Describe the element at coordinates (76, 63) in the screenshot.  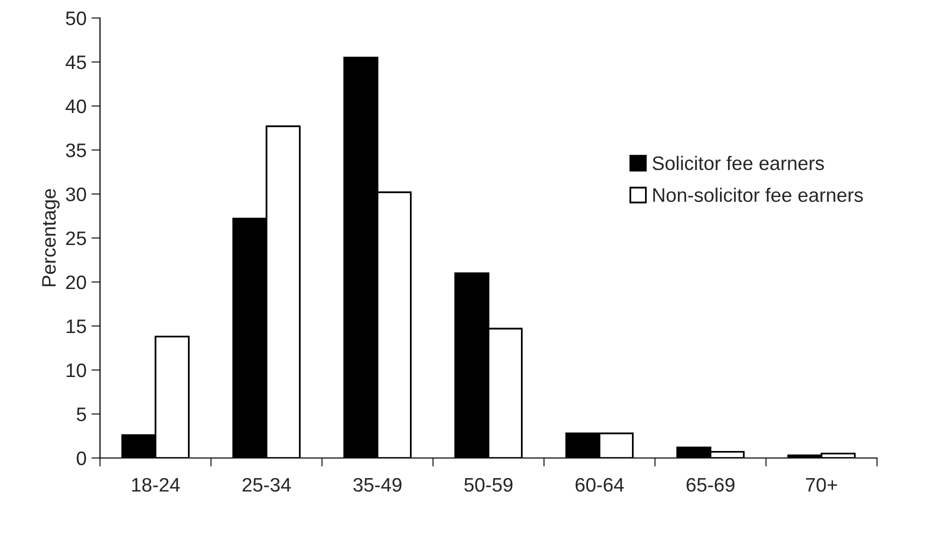
I see `y-tick-label: 45` at that location.